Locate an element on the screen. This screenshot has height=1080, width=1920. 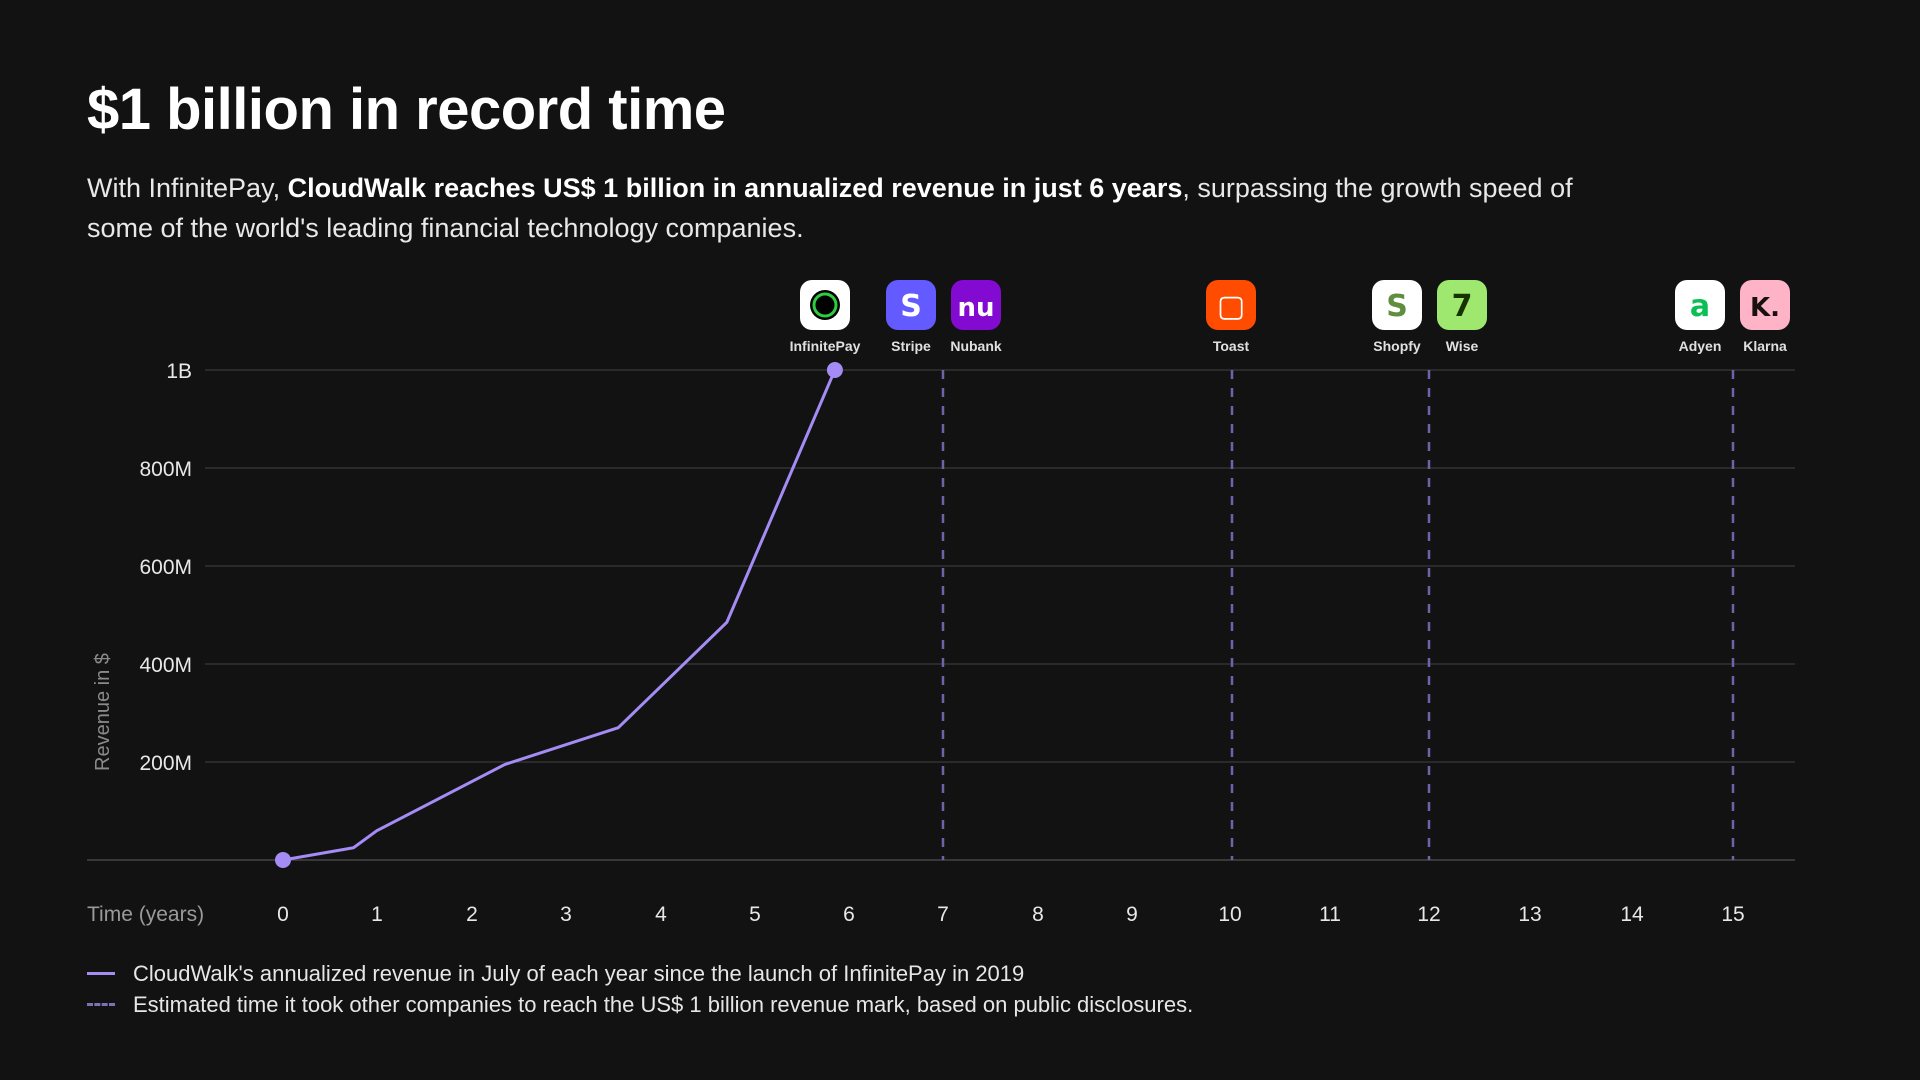
x-tick-label: 7 is located at coordinates (943, 914).